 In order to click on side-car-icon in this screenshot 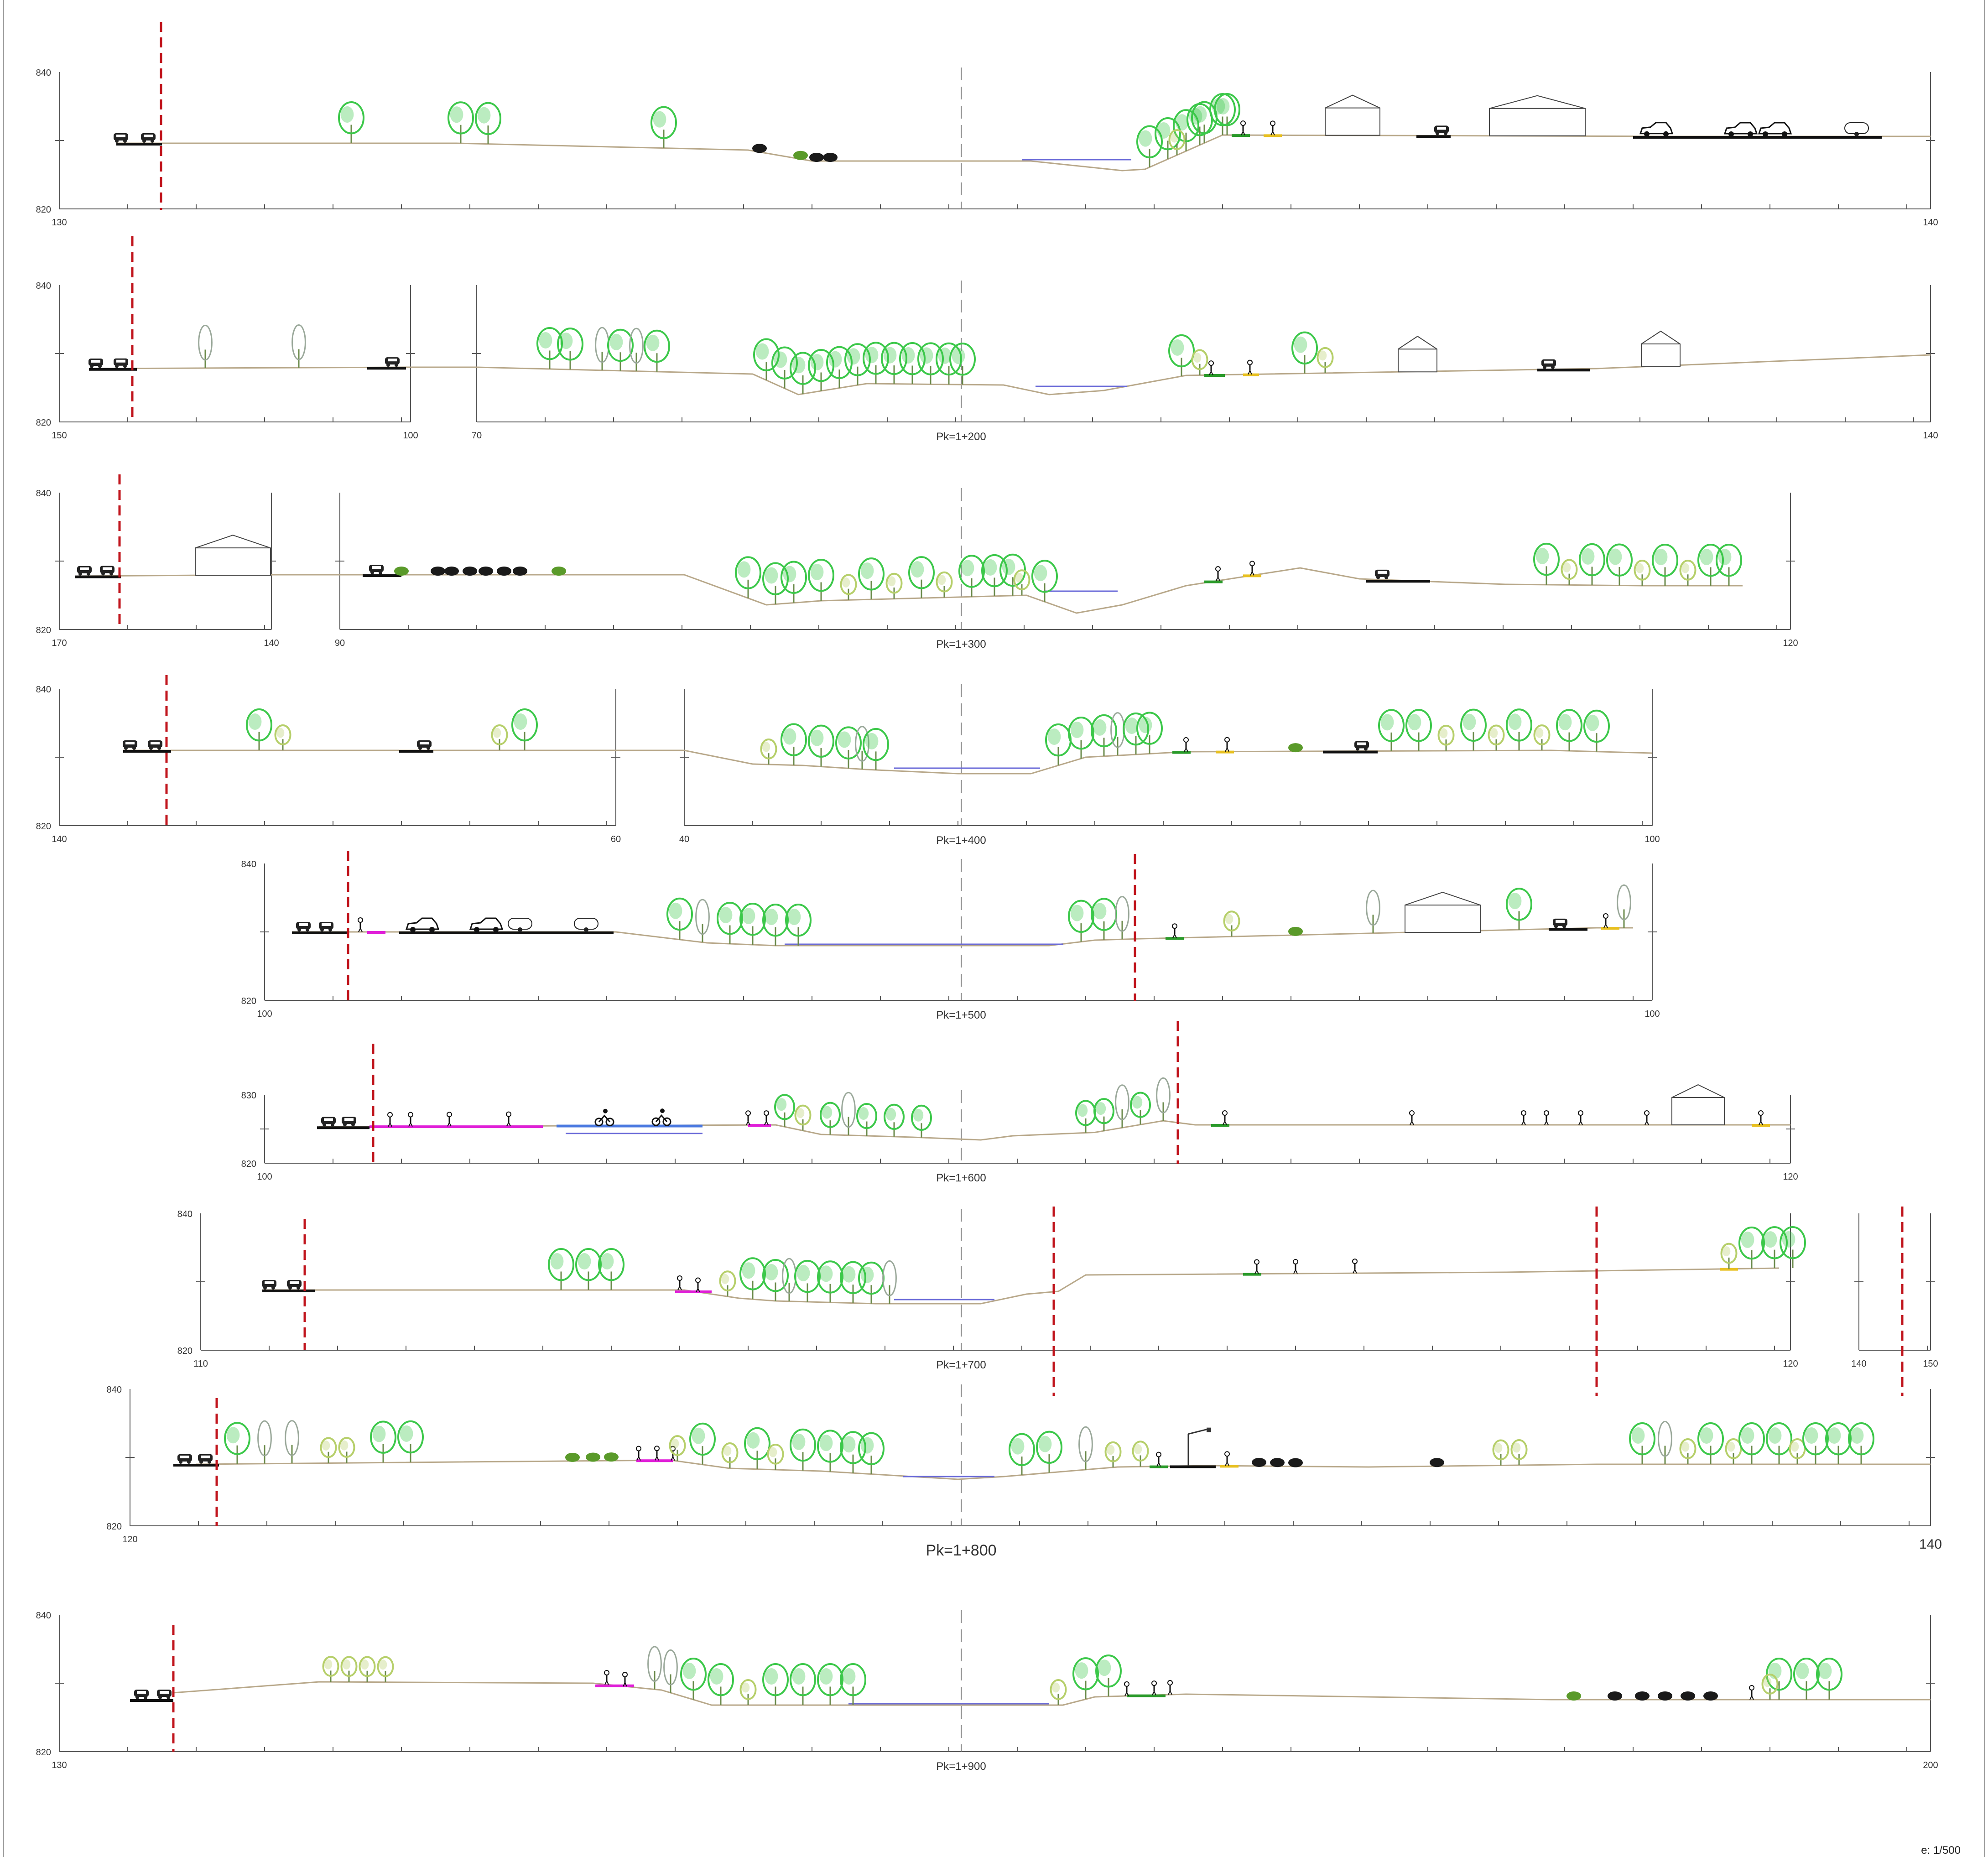, I will do `click(422, 925)`.